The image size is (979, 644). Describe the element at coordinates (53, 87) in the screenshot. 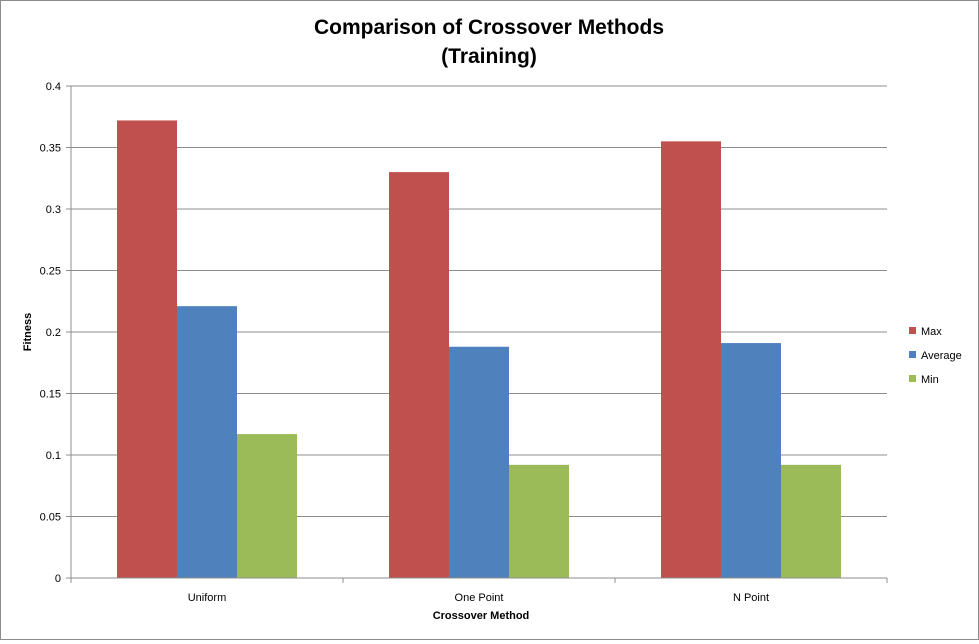

I see `y-tick-label: 0.4` at that location.